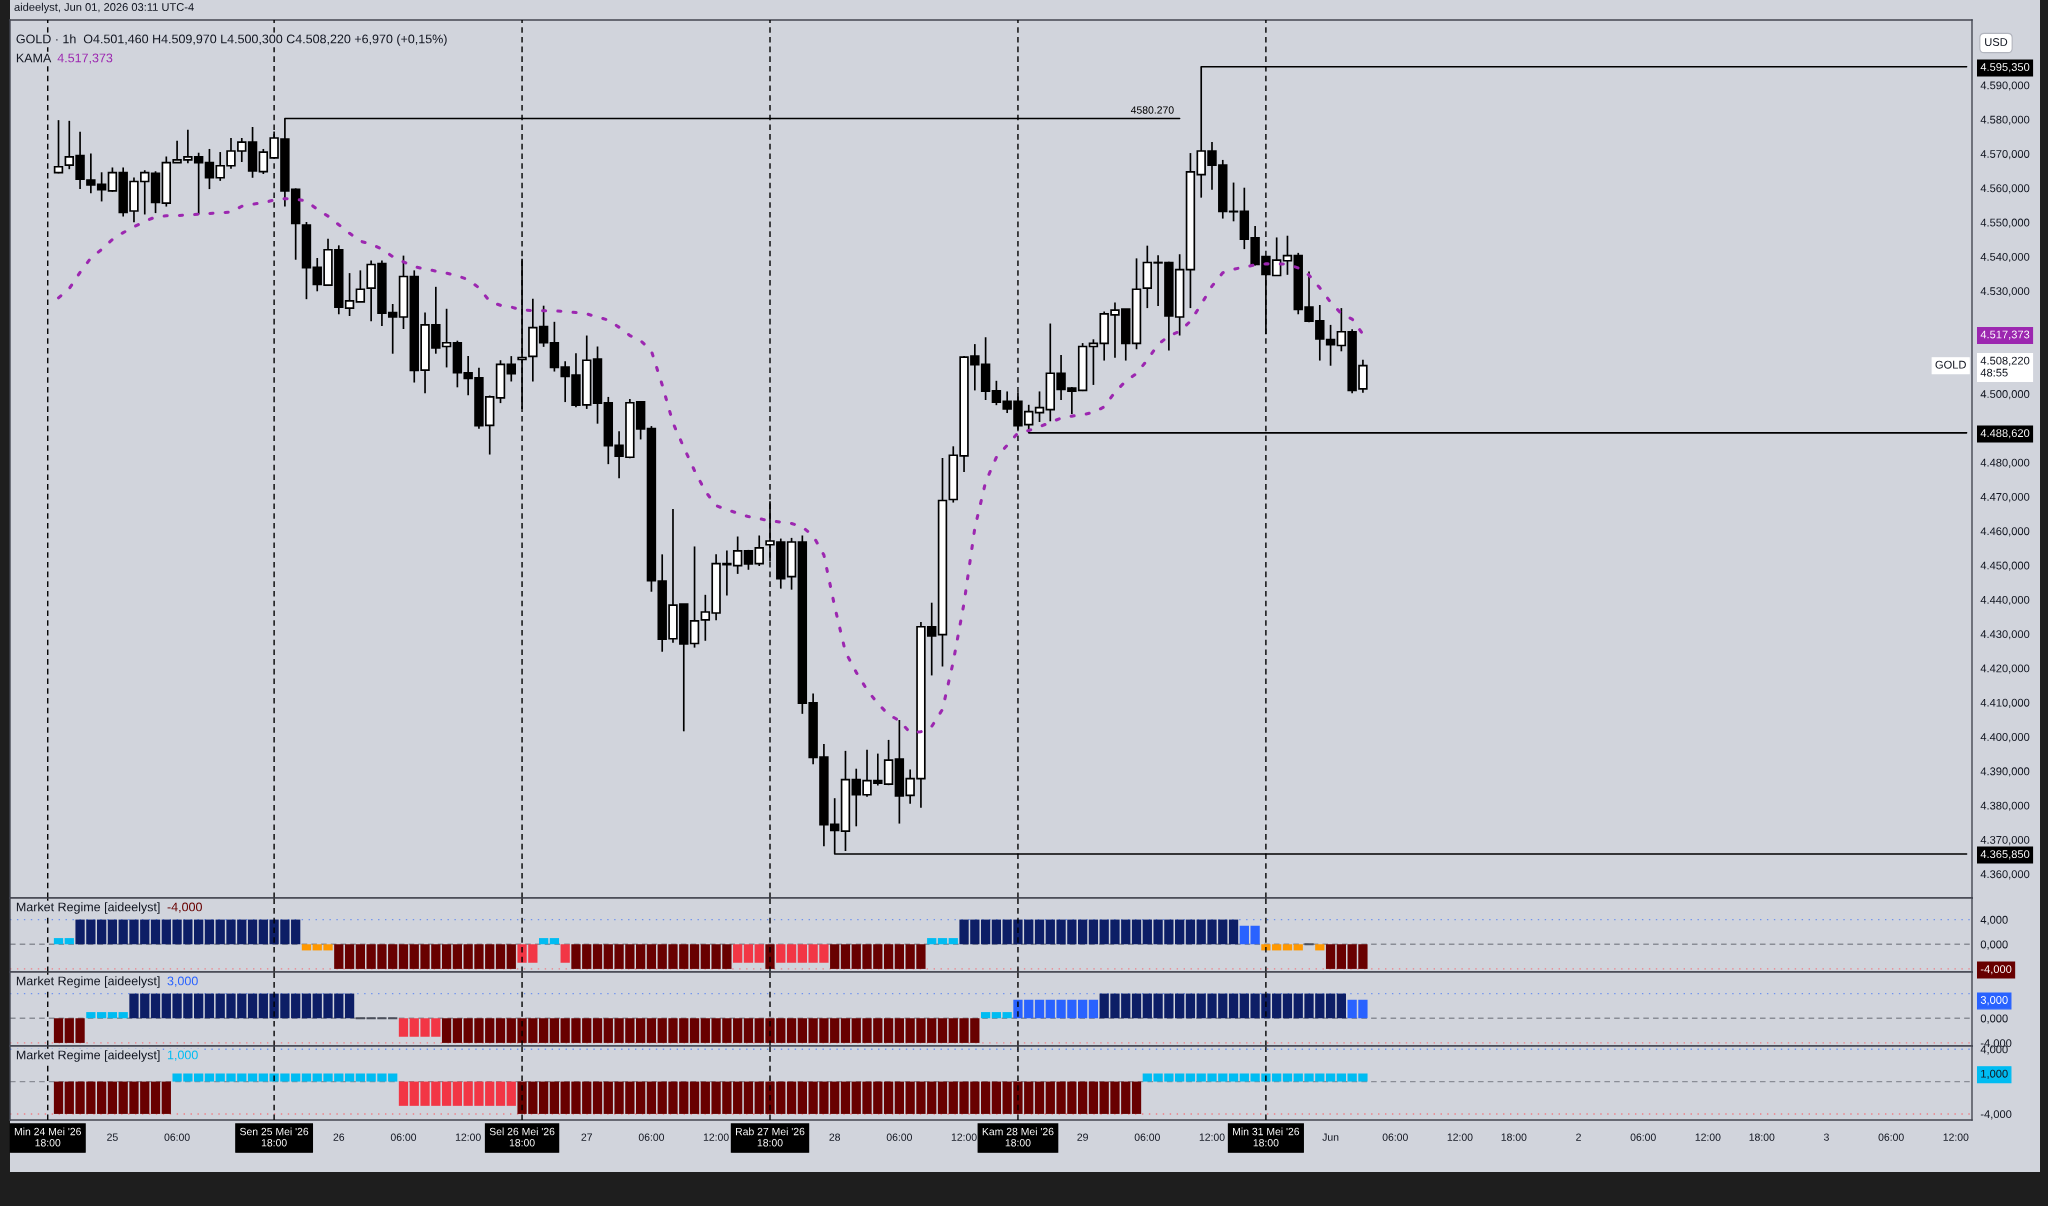 Image resolution: width=2048 pixels, height=1206 pixels. Describe the element at coordinates (1018, 1137) in the screenshot. I see `x-tick-label: Kam 28 Mei '26 18:00` at that location.